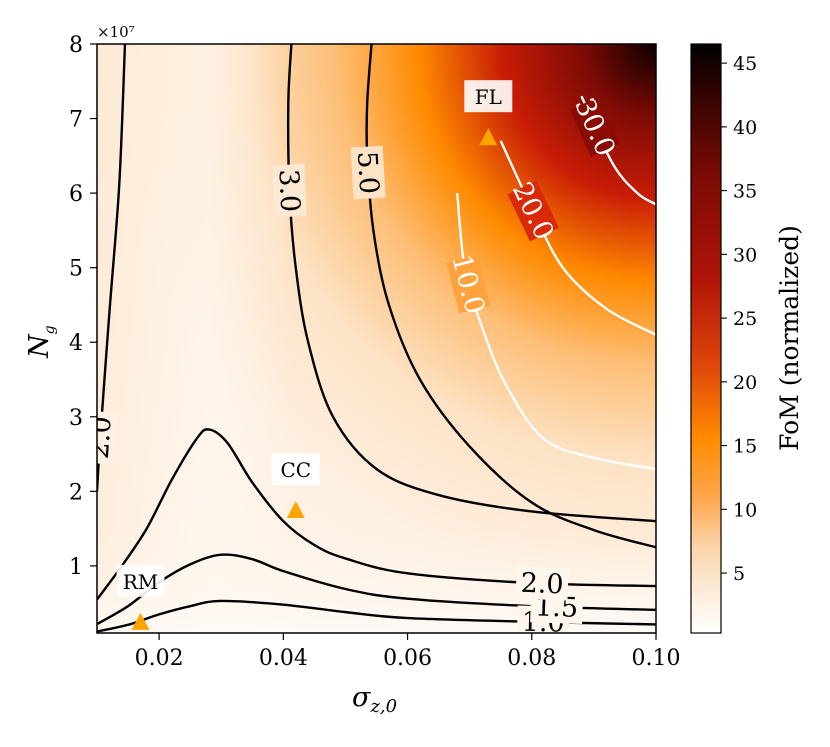  What do you see at coordinates (159, 658) in the screenshot?
I see `x-tick-label: 0.02` at bounding box center [159, 658].